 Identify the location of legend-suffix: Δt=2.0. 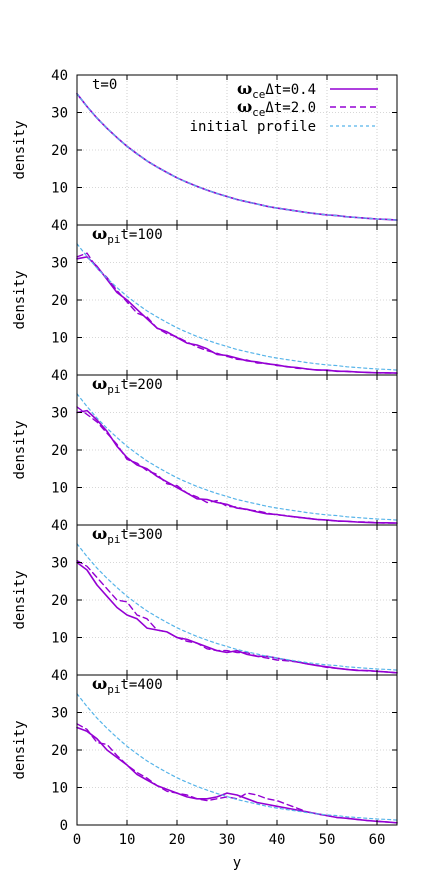
(290, 108).